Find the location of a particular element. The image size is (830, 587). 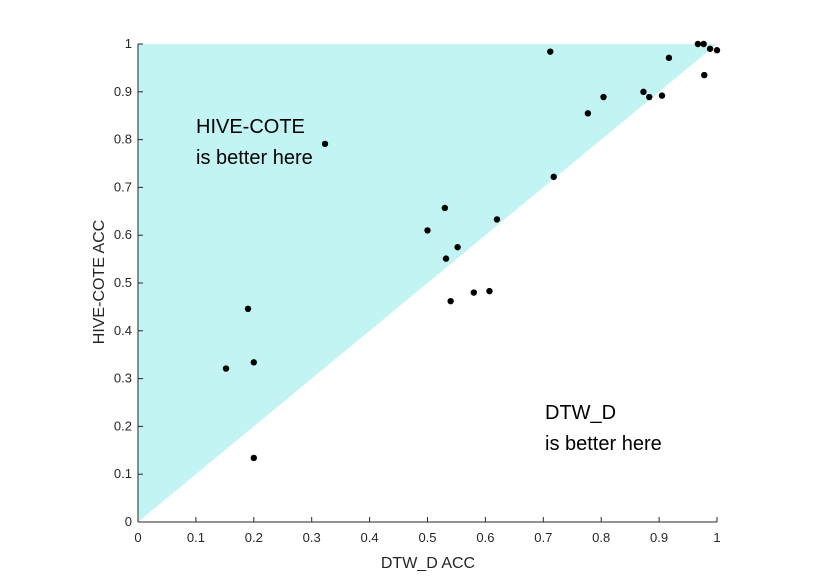

annotation-dtw-d-line1: DTW_D is located at coordinates (580, 413).